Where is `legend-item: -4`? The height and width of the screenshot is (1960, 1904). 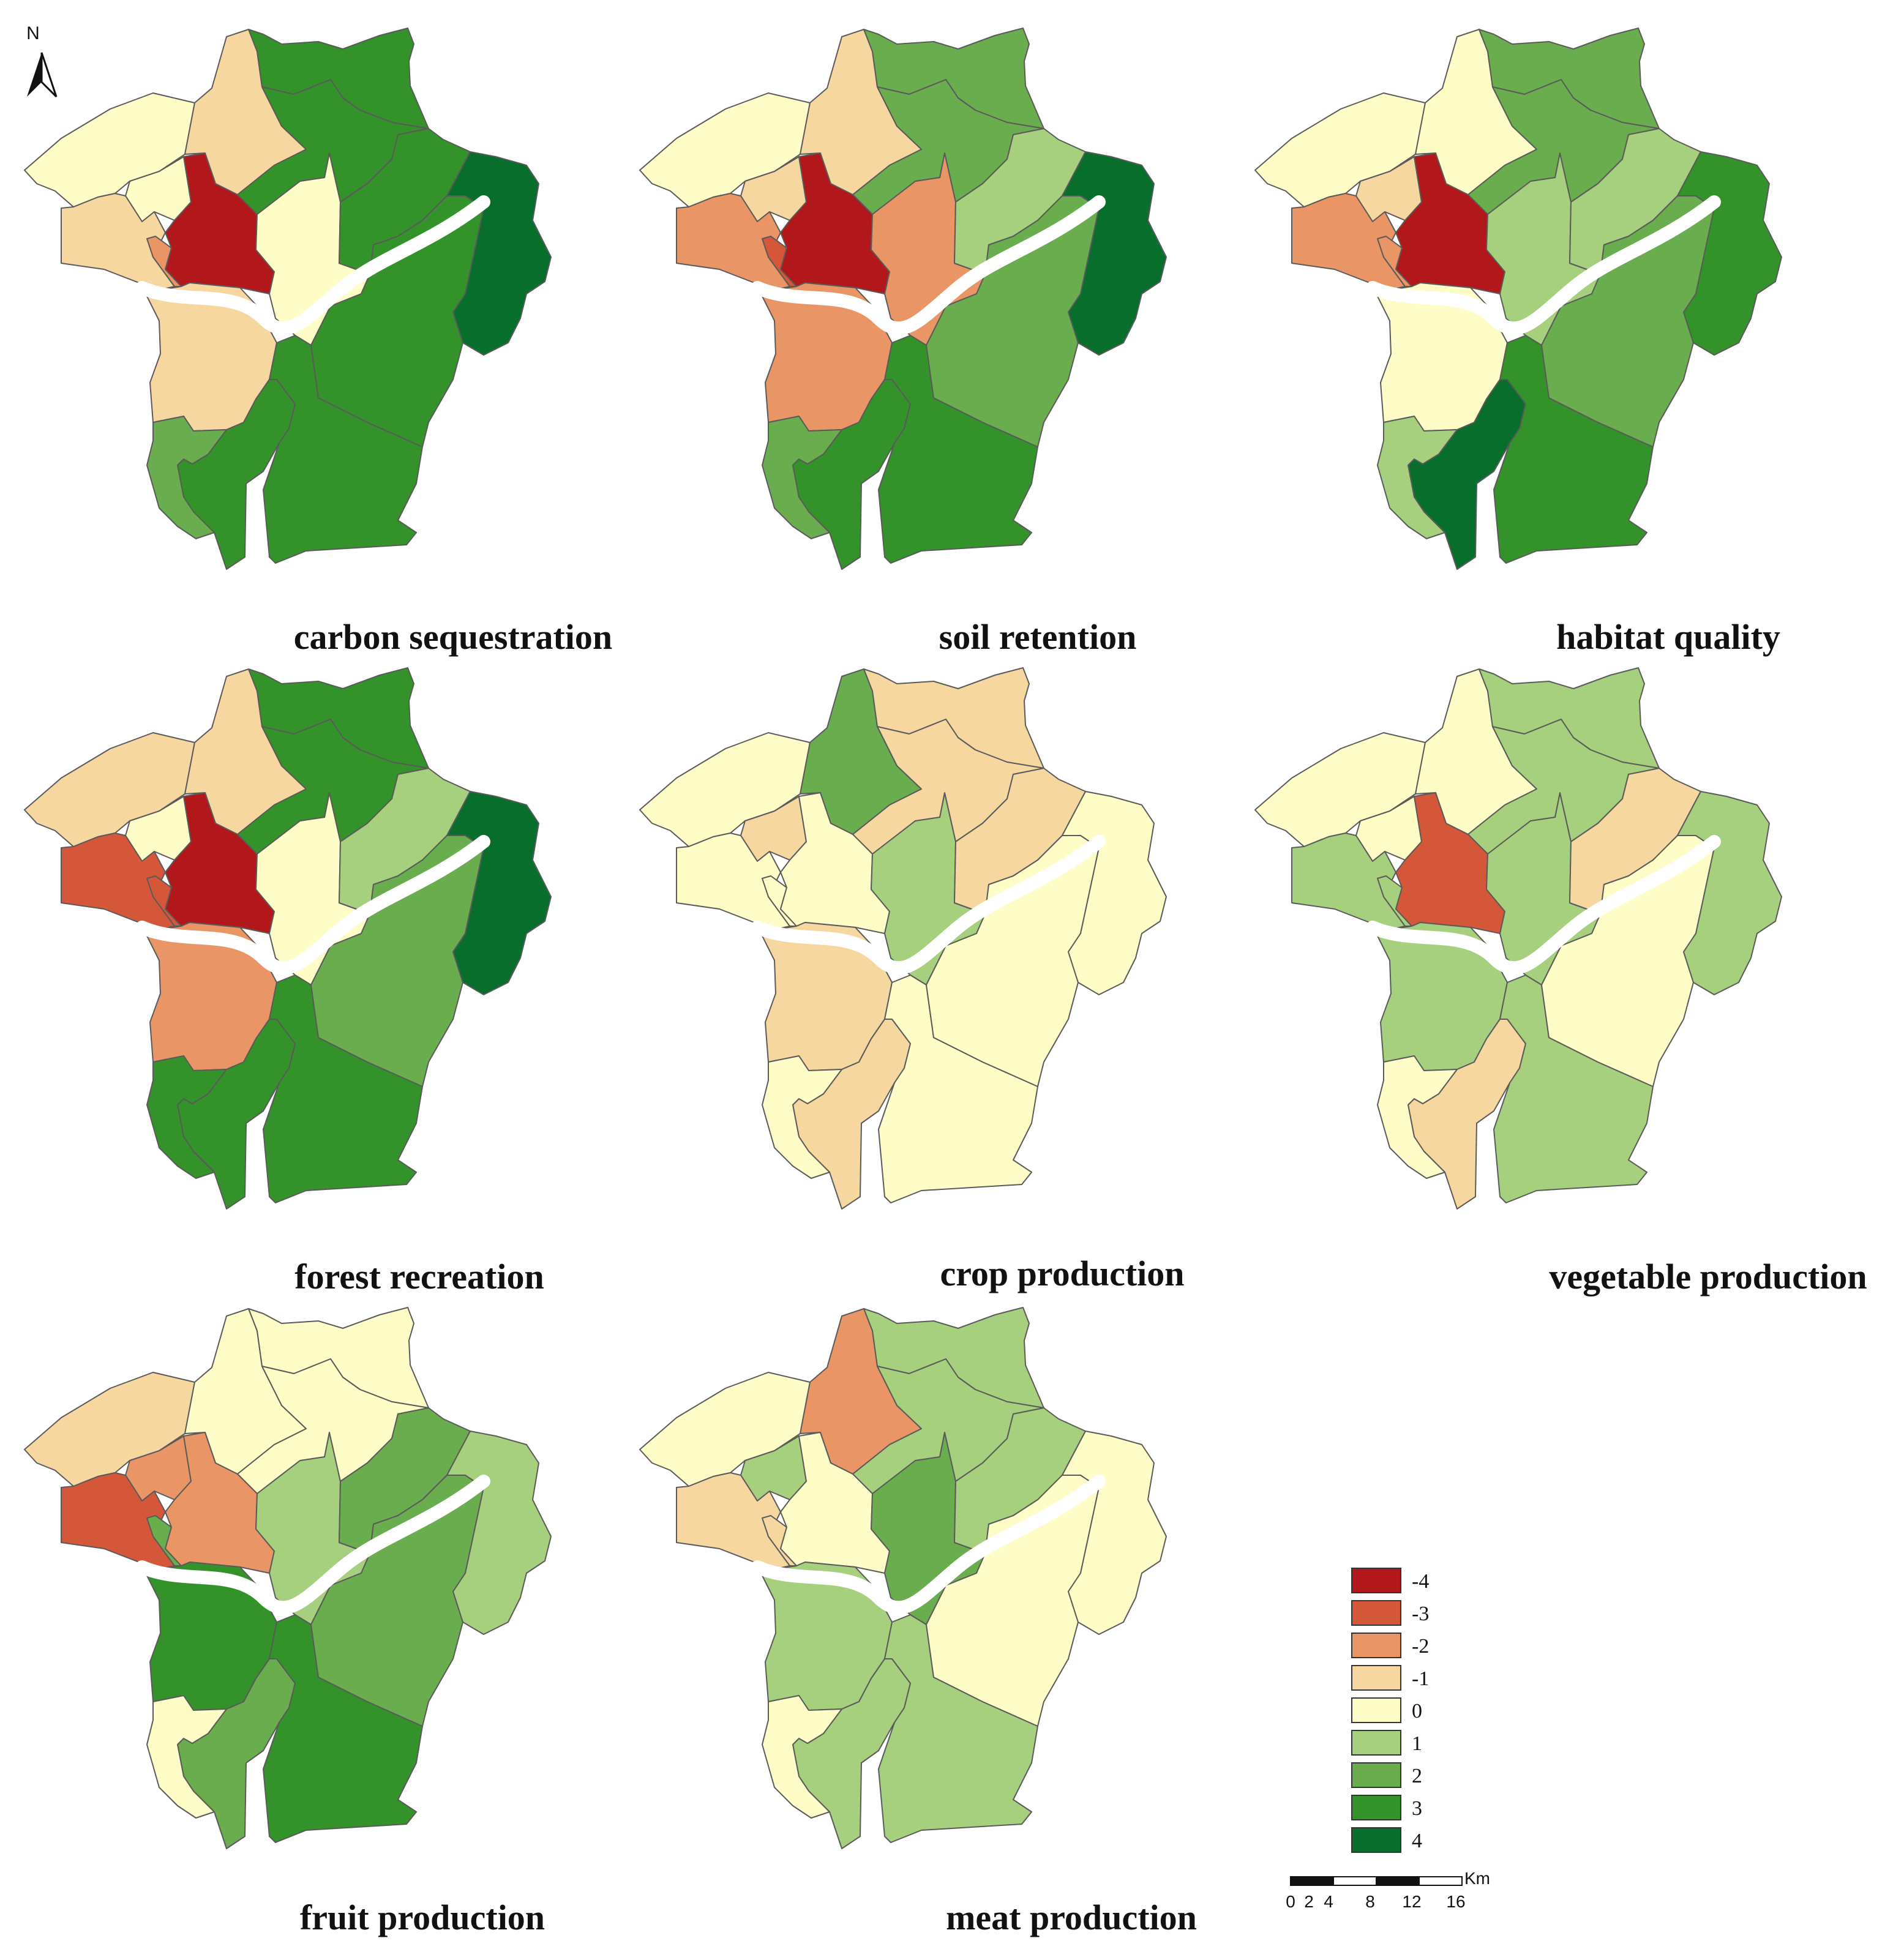 legend-item: -4 is located at coordinates (1390, 1580).